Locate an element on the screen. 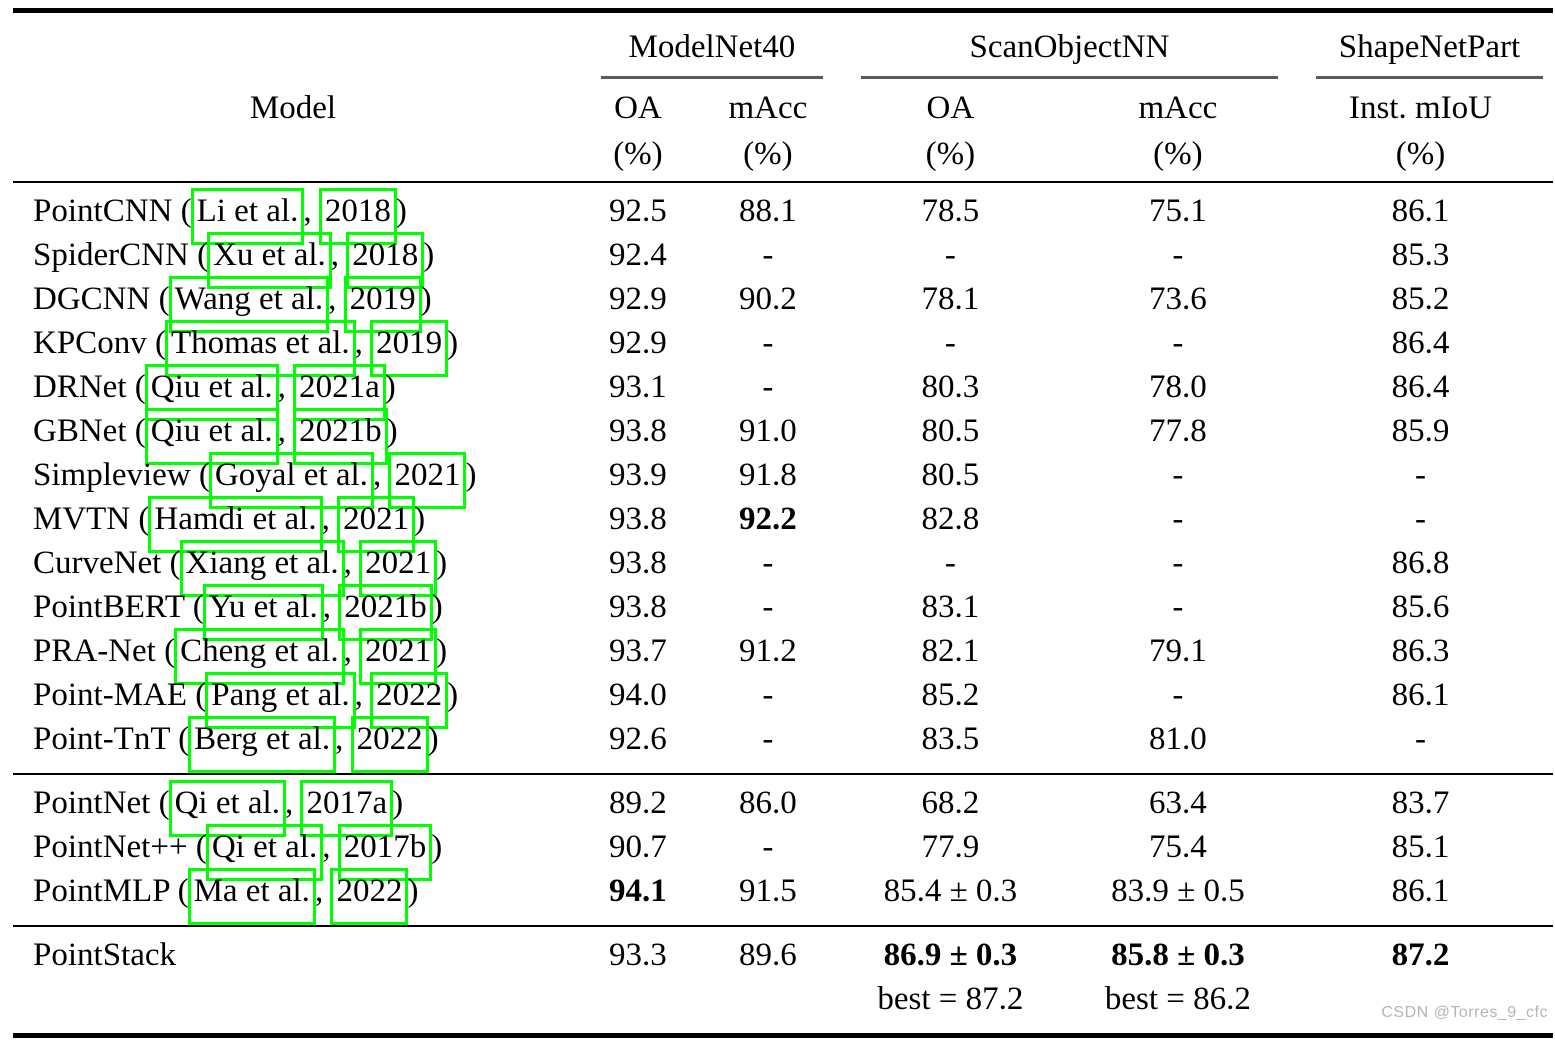 The image size is (1555, 1045). value-cell: 82.1 is located at coordinates (950, 651).